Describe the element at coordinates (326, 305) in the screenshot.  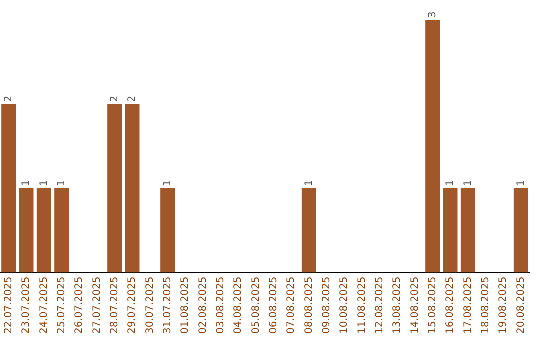
I see `x-tick-label: 09.08.2025` at that location.